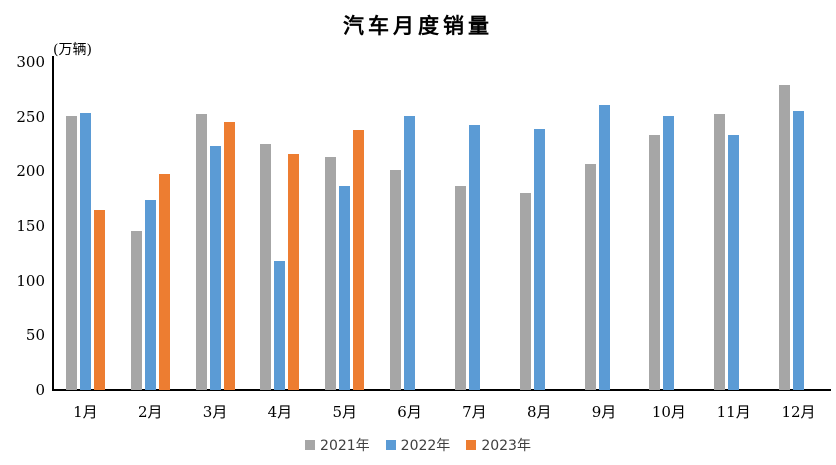  I want to click on y-tick-label: 0, so click(40, 390).